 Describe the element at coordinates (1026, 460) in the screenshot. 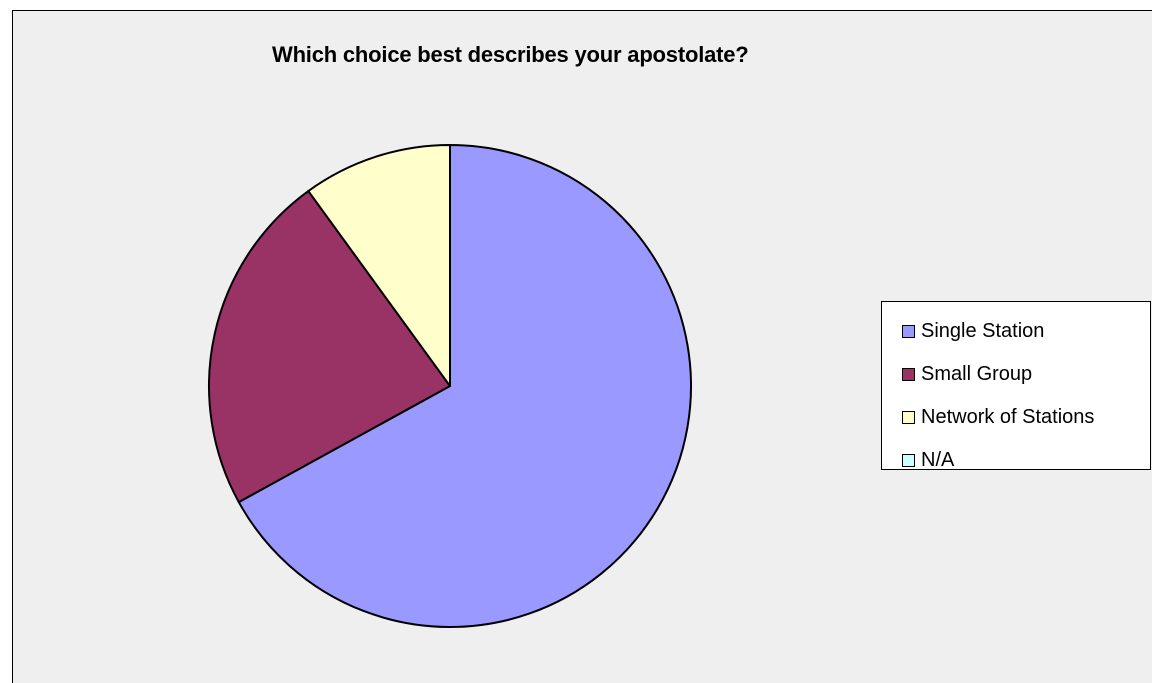

I see `legend-item-n-a: N/A` at that location.